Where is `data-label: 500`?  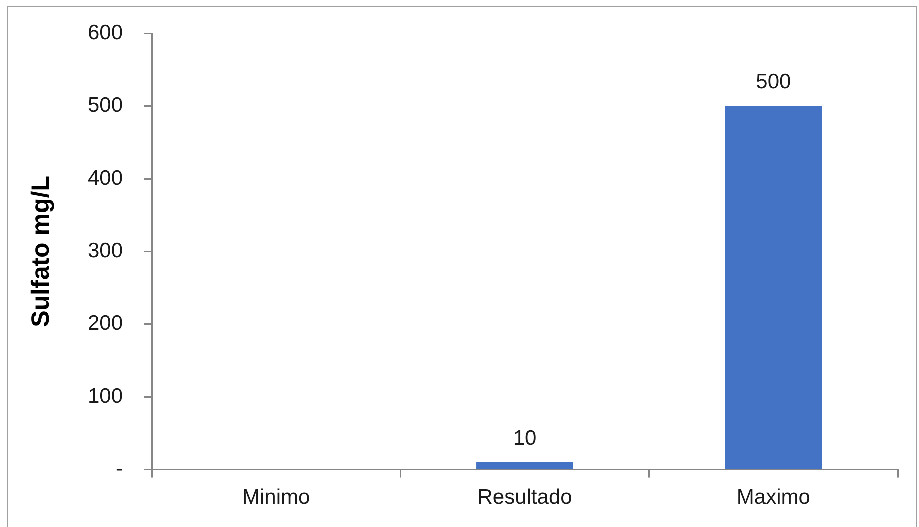 data-label: 500 is located at coordinates (774, 82).